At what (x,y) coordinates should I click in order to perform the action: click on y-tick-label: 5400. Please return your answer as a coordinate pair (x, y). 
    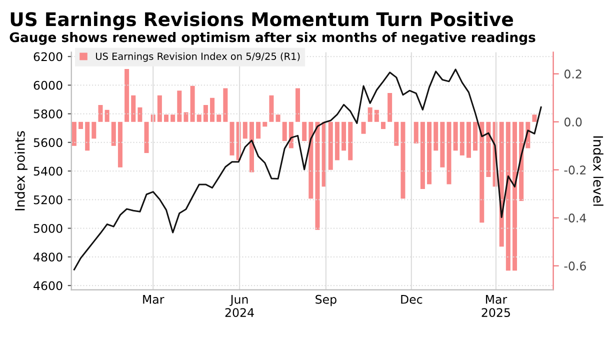
    Looking at the image, I should click on (48, 171).